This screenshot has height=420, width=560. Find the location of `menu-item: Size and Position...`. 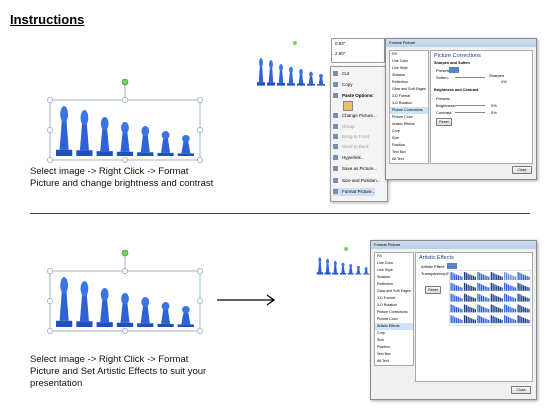

menu-item: Size and Position... is located at coordinates (357, 181).